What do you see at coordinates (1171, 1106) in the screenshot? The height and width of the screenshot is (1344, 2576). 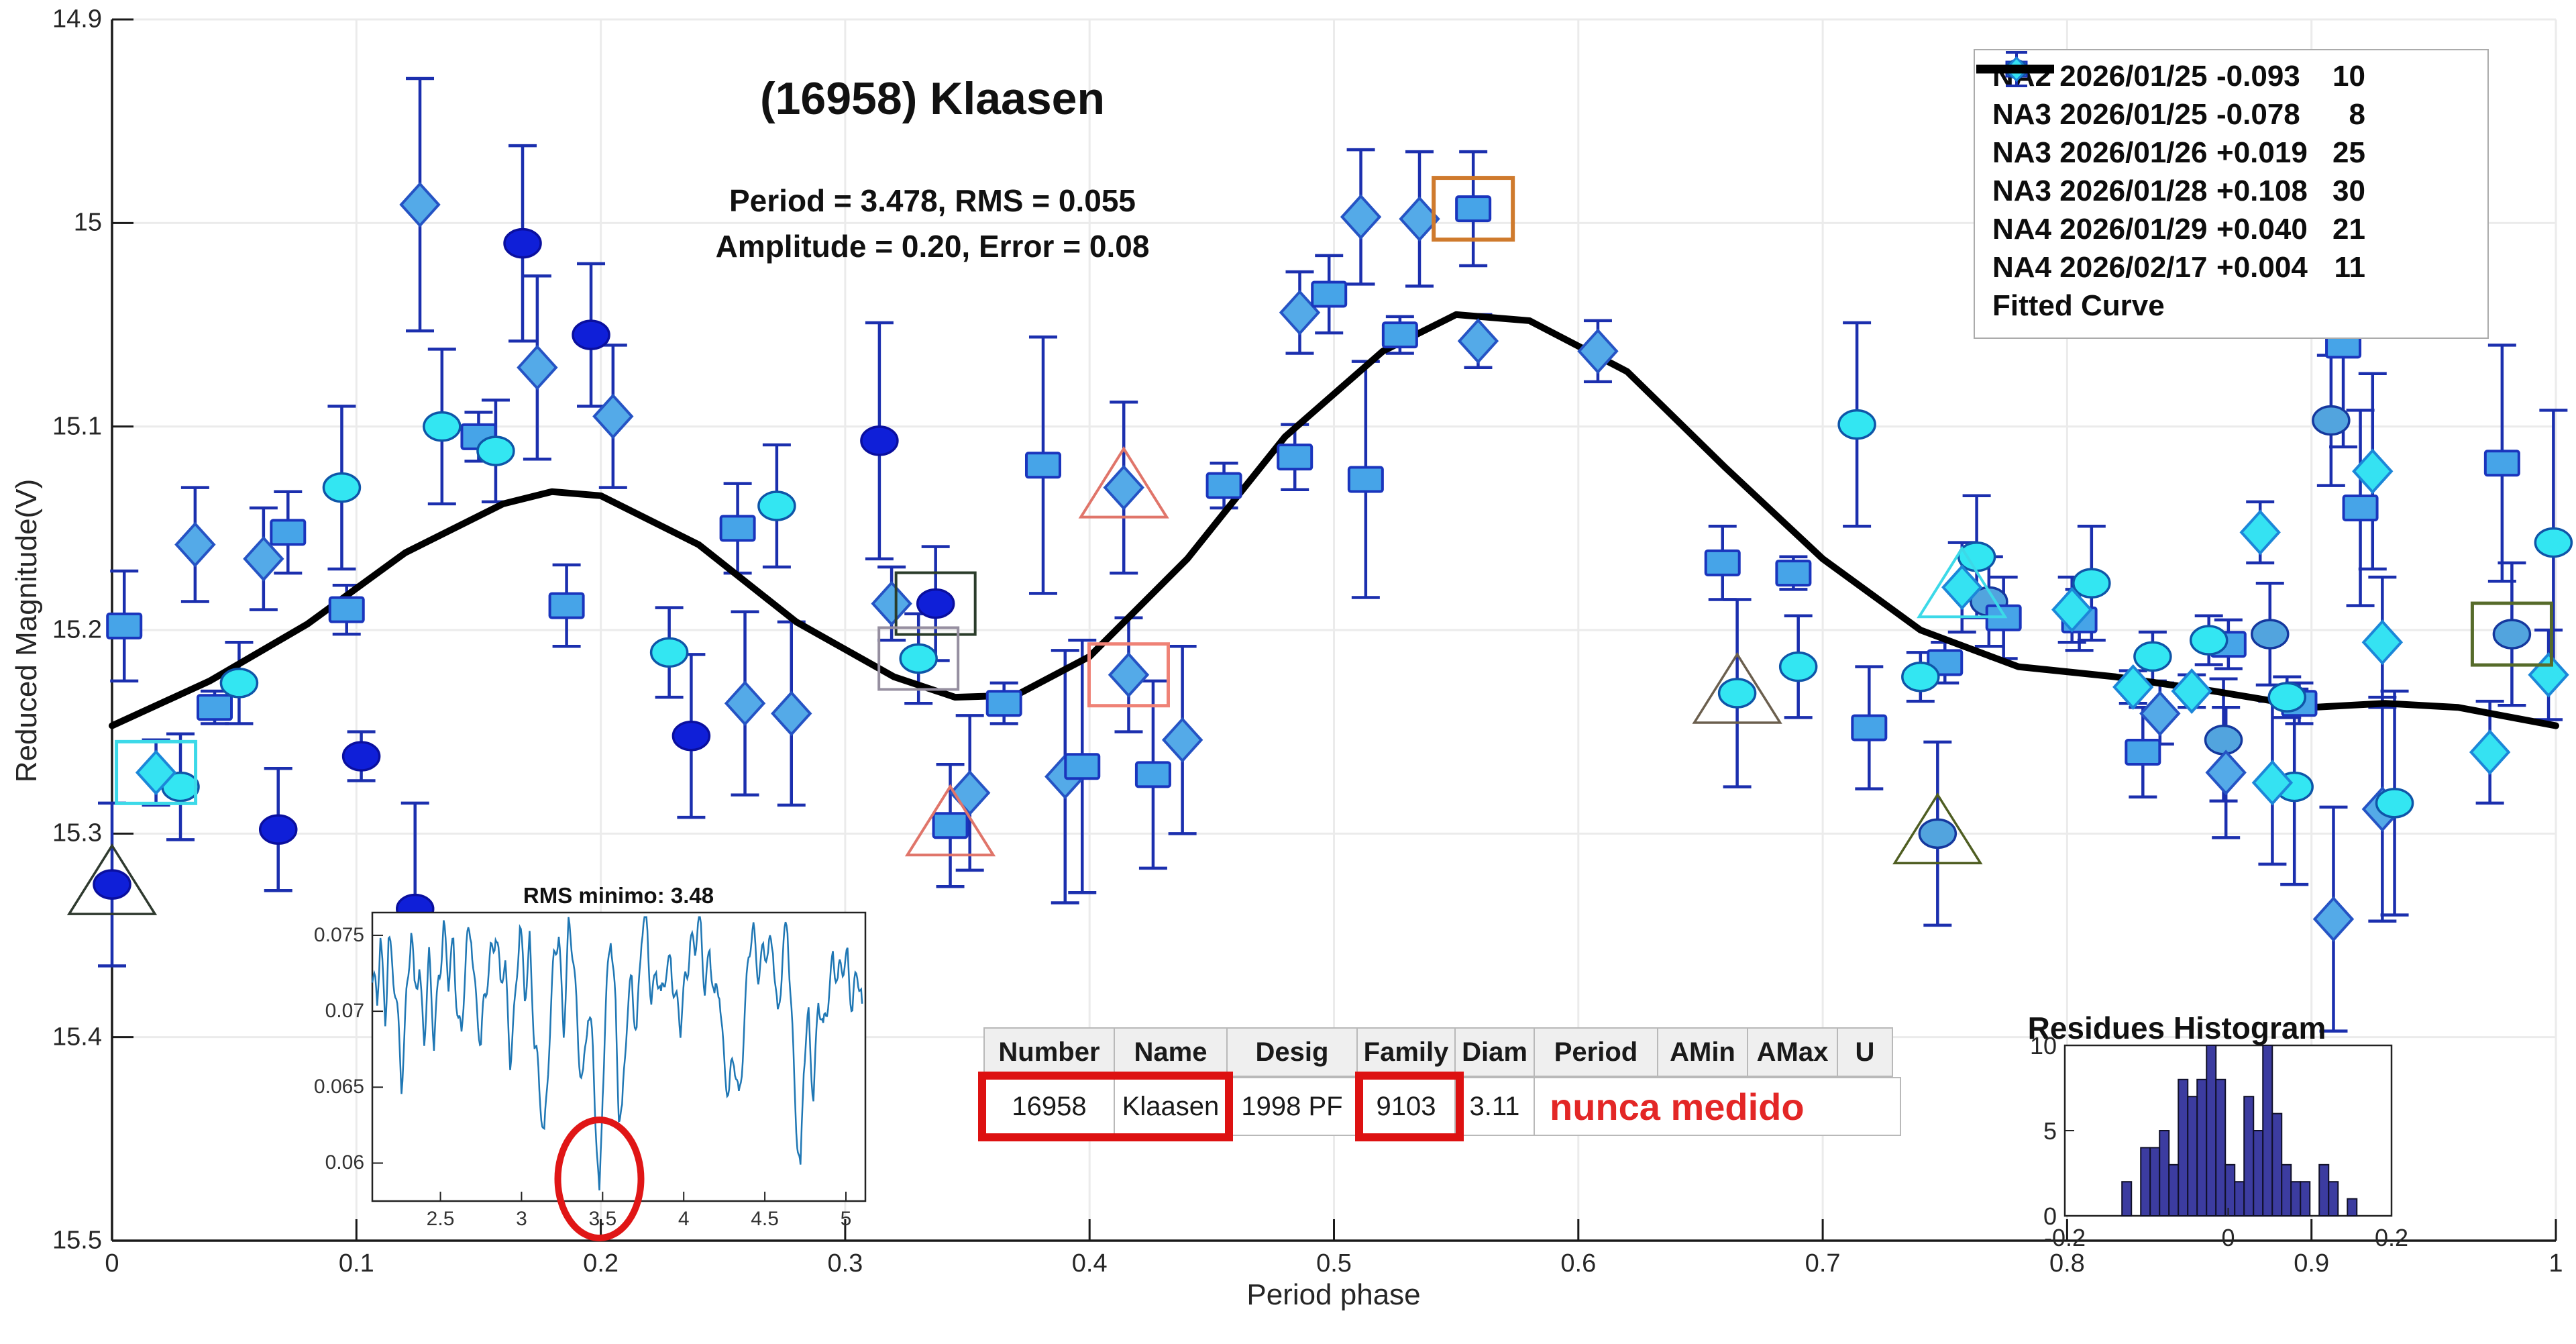 I see `table-data-cell: Klaasen` at bounding box center [1171, 1106].